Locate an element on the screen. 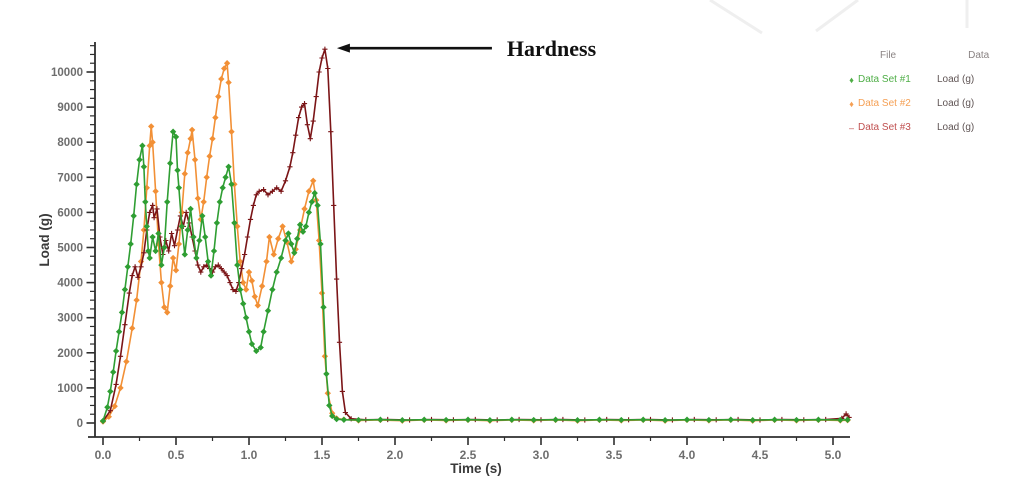 Image resolution: width=1024 pixels, height=493 pixels. annotation-arrowhead-icon is located at coordinates (343, 48).